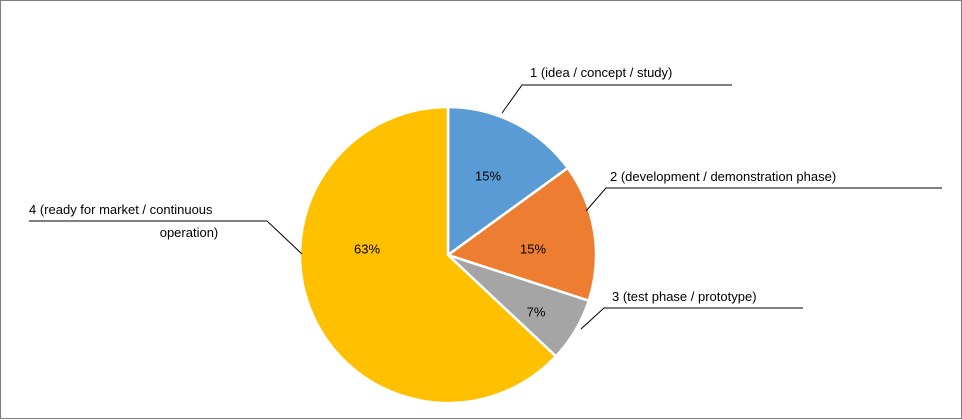 The width and height of the screenshot is (962, 420). I want to click on slice-4-category-label-line-1: 4 (ready for market / continuous, so click(121, 209).